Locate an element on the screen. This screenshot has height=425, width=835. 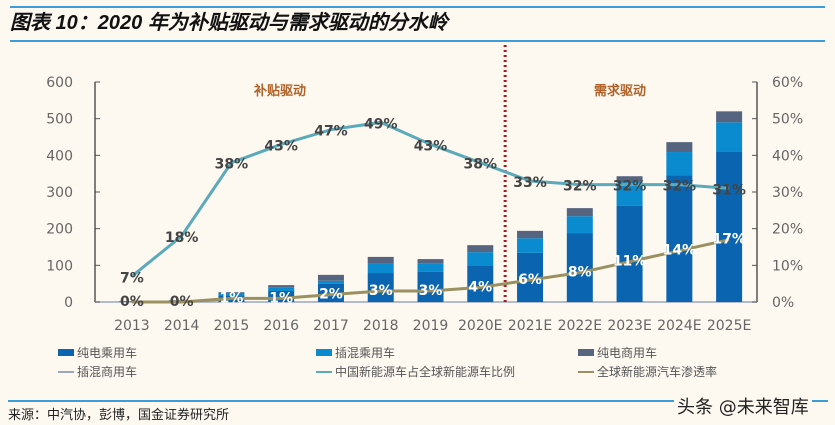
left-tick-label: 0 is located at coordinates (68, 303).